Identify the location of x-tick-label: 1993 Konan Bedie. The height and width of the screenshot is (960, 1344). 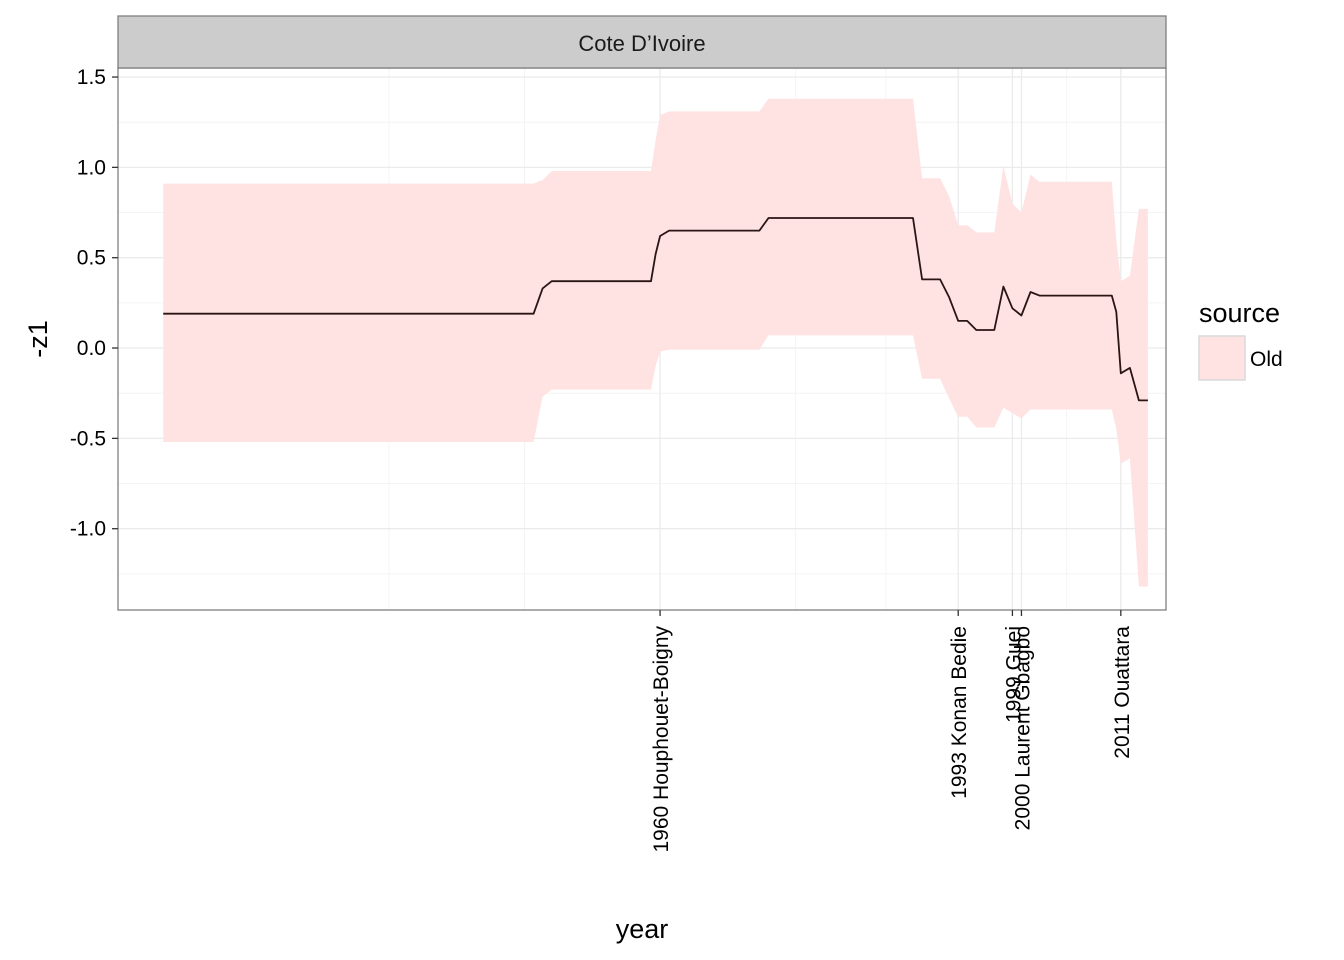
(959, 712).